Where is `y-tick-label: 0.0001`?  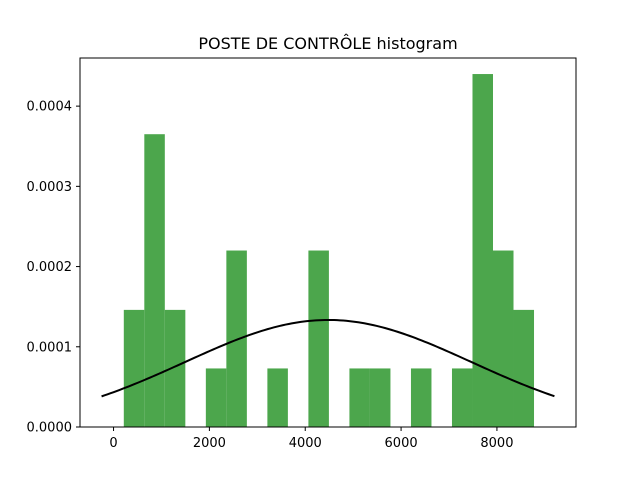 y-tick-label: 0.0001 is located at coordinates (50, 347).